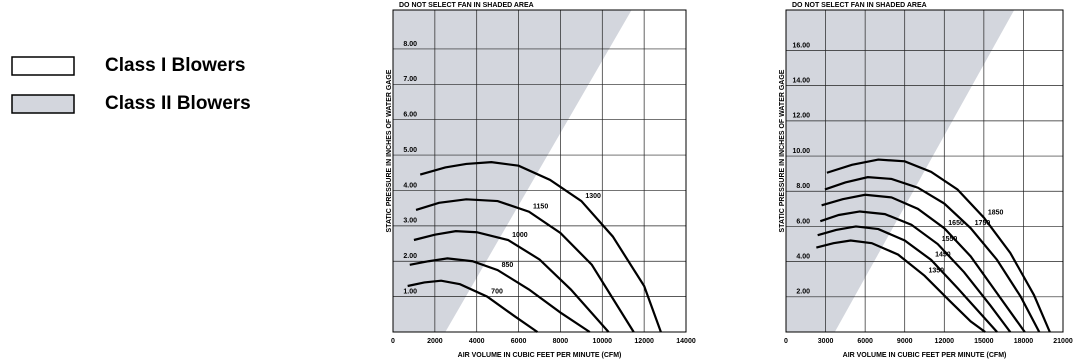 The height and width of the screenshot is (364, 1087). Describe the element at coordinates (826, 341) in the screenshot. I see `x-tick-label: 3000` at that location.